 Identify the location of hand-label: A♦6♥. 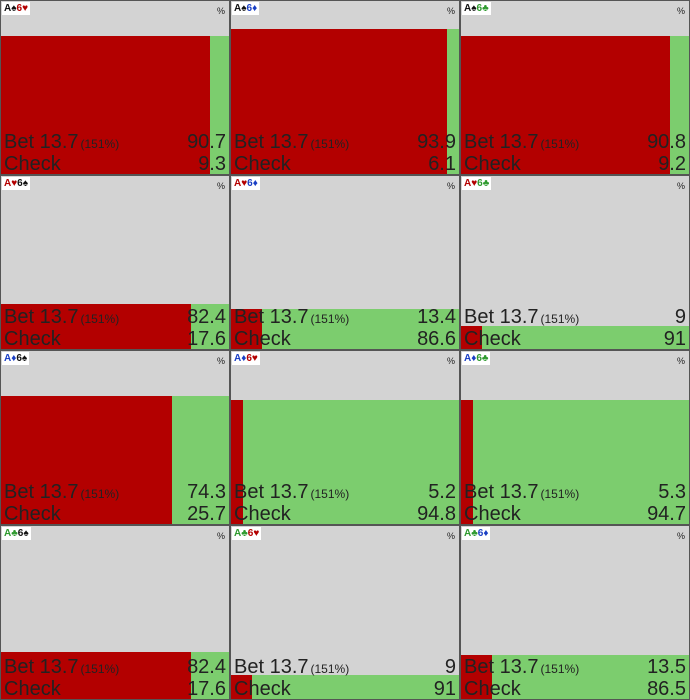
(246, 358).